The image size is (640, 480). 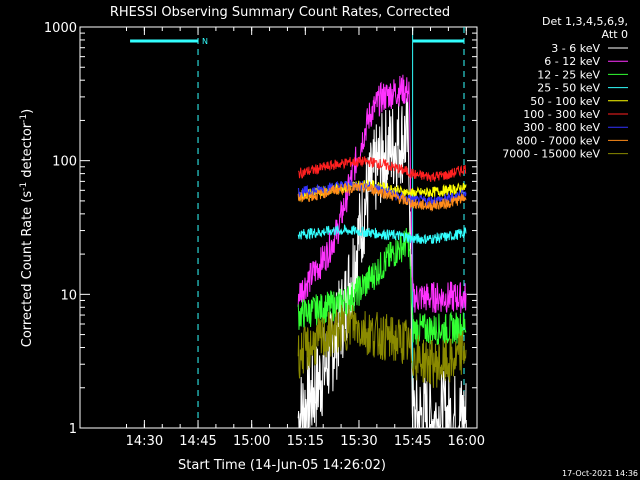 I want to click on y-axis-label-text: Corrected Count Rate (s-1 detector-1), so click(x=27, y=228).